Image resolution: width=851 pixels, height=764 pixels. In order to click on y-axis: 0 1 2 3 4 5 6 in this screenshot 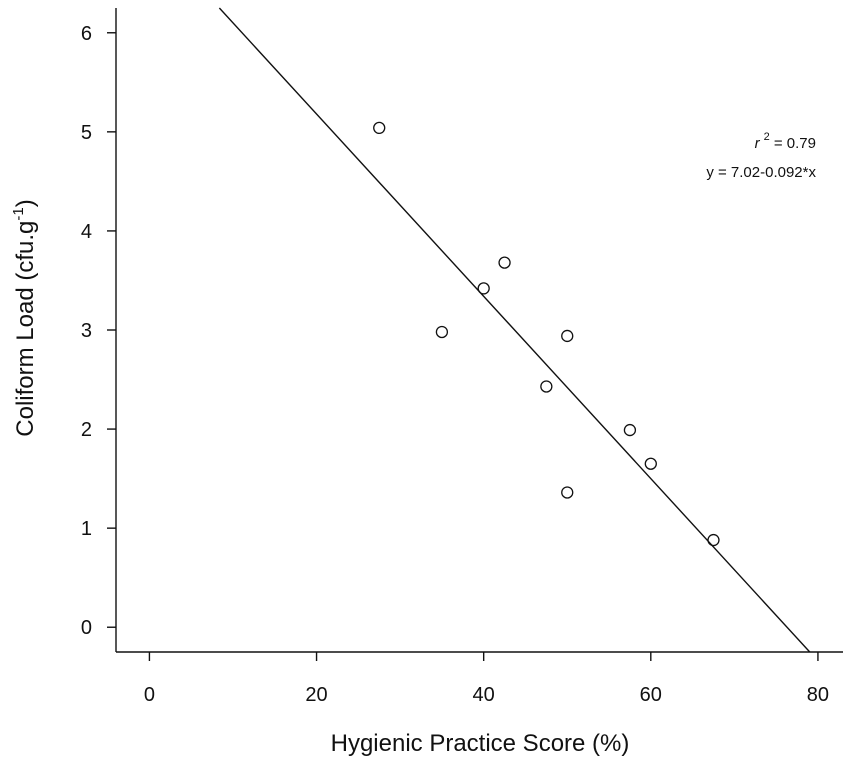, I will do `click(99, 330)`.